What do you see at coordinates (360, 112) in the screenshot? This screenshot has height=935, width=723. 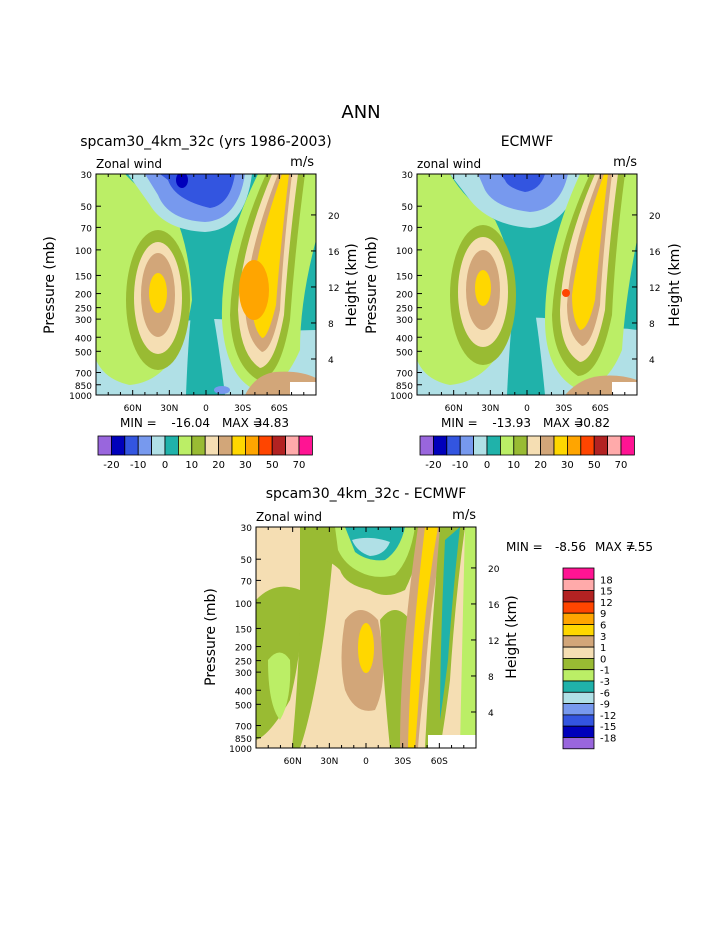 I see `page-title: ANN` at bounding box center [360, 112].